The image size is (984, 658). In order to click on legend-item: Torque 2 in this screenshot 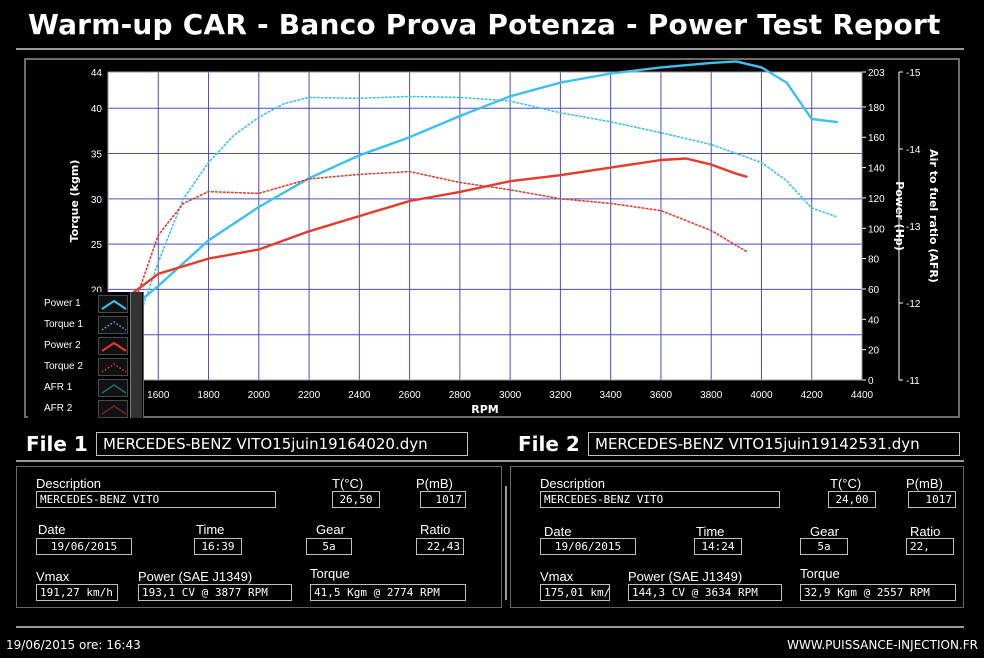, I will do `click(84, 367)`.